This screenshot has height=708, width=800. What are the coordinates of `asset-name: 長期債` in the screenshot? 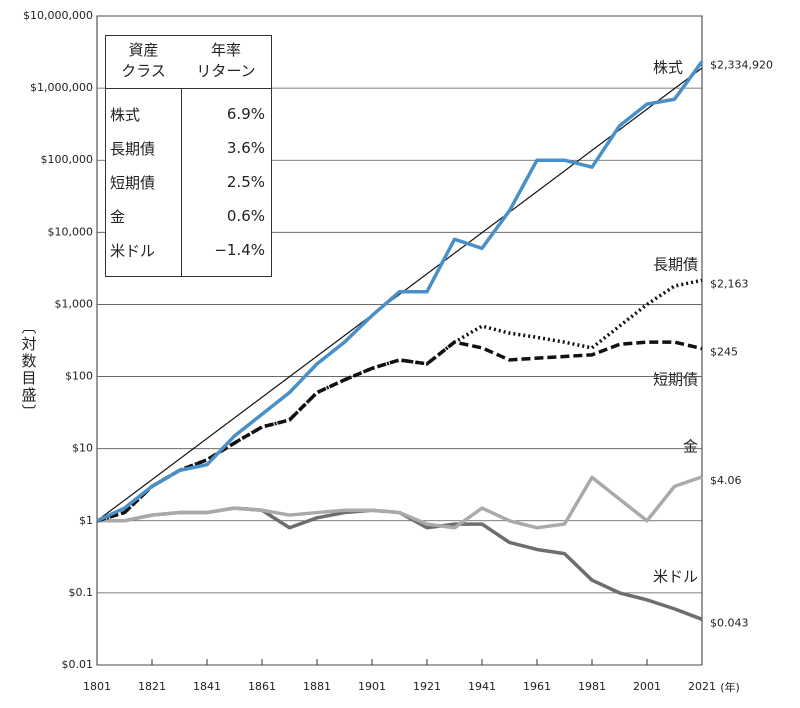 It's located at (133, 148).